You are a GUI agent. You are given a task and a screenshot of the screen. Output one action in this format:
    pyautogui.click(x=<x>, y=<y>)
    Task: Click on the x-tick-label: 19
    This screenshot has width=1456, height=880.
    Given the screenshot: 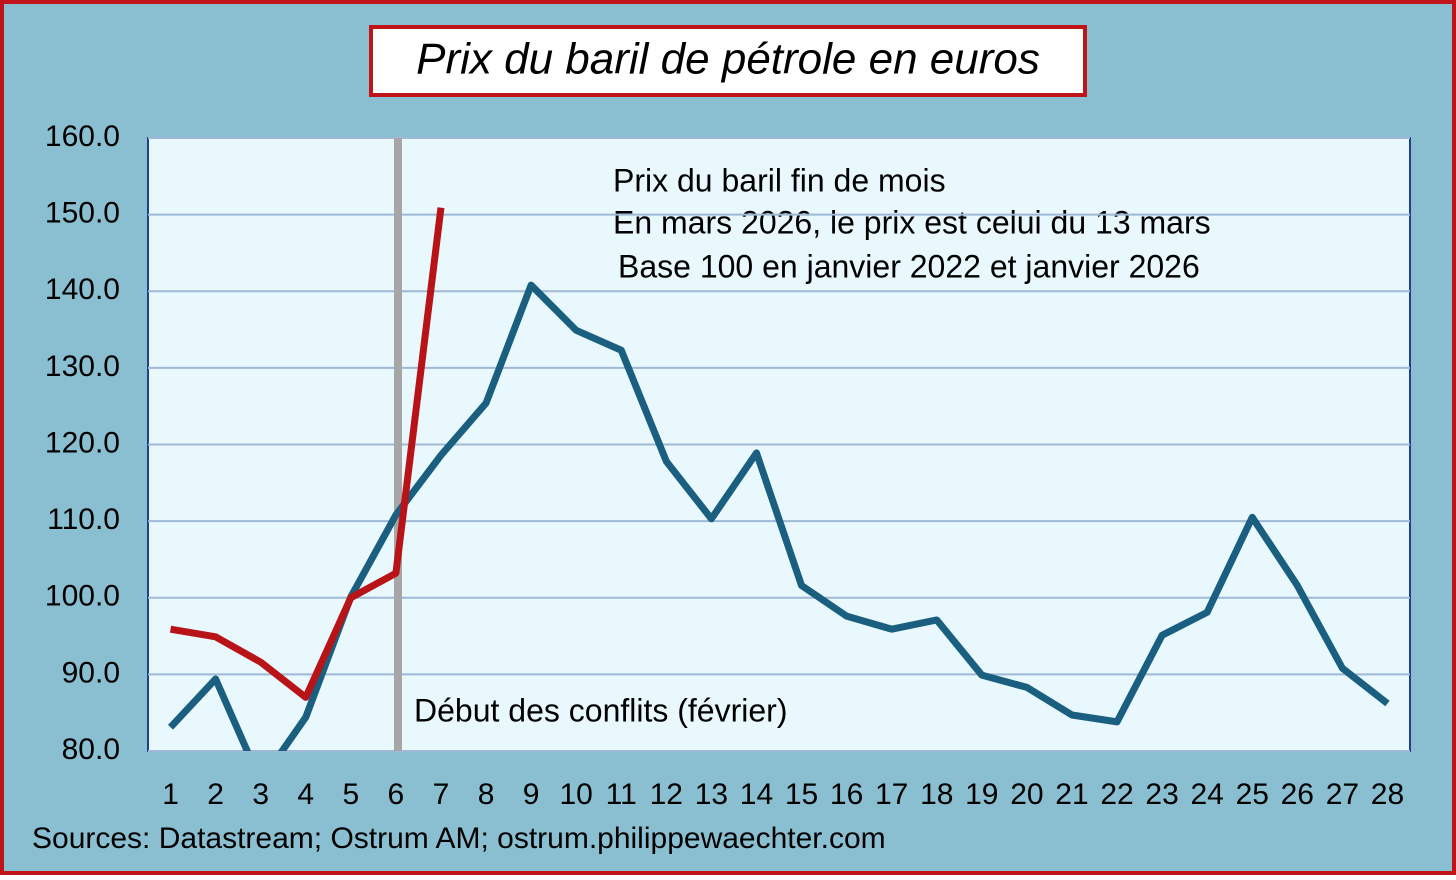 What is the action you would take?
    pyautogui.click(x=981, y=794)
    